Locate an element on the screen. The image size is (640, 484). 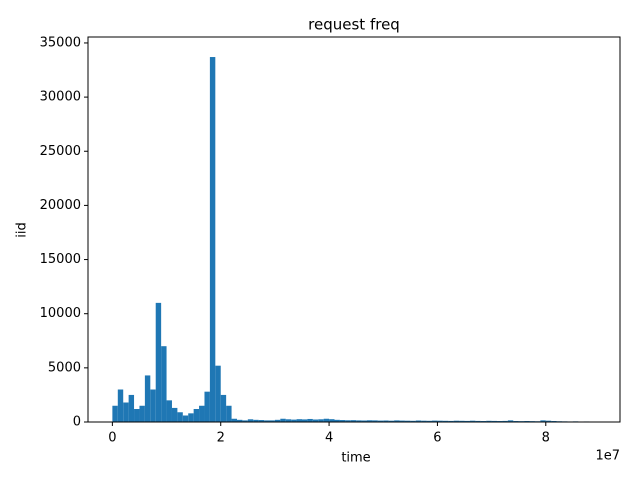
y-tick-label: 10000 is located at coordinates (60, 313).